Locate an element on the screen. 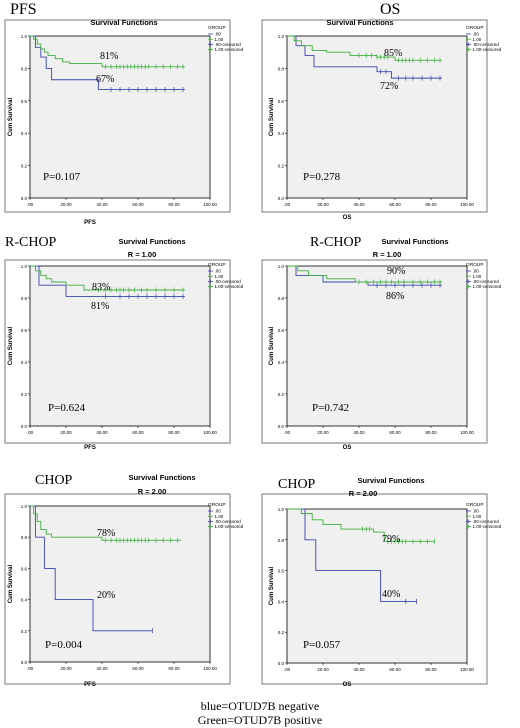 The width and height of the screenshot is (520, 728). legend-note-negative: blue=OTUD7B negative is located at coordinates (260, 706).